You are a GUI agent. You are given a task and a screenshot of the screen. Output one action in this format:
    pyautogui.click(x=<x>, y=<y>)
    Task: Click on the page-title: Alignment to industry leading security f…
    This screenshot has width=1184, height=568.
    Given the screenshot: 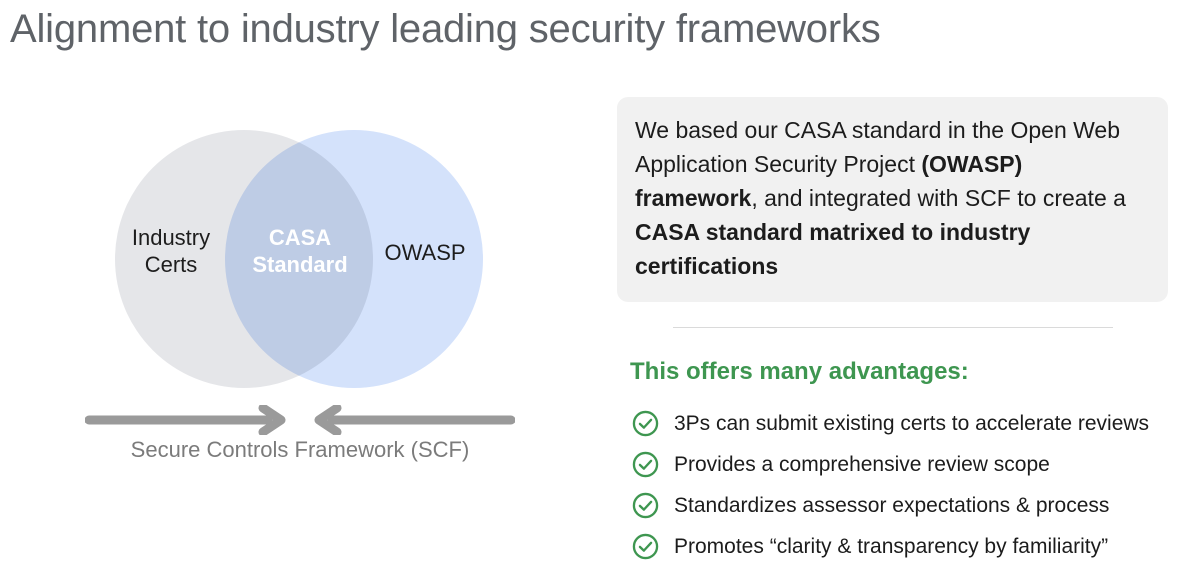 What is the action you would take?
    pyautogui.click(x=445, y=29)
    